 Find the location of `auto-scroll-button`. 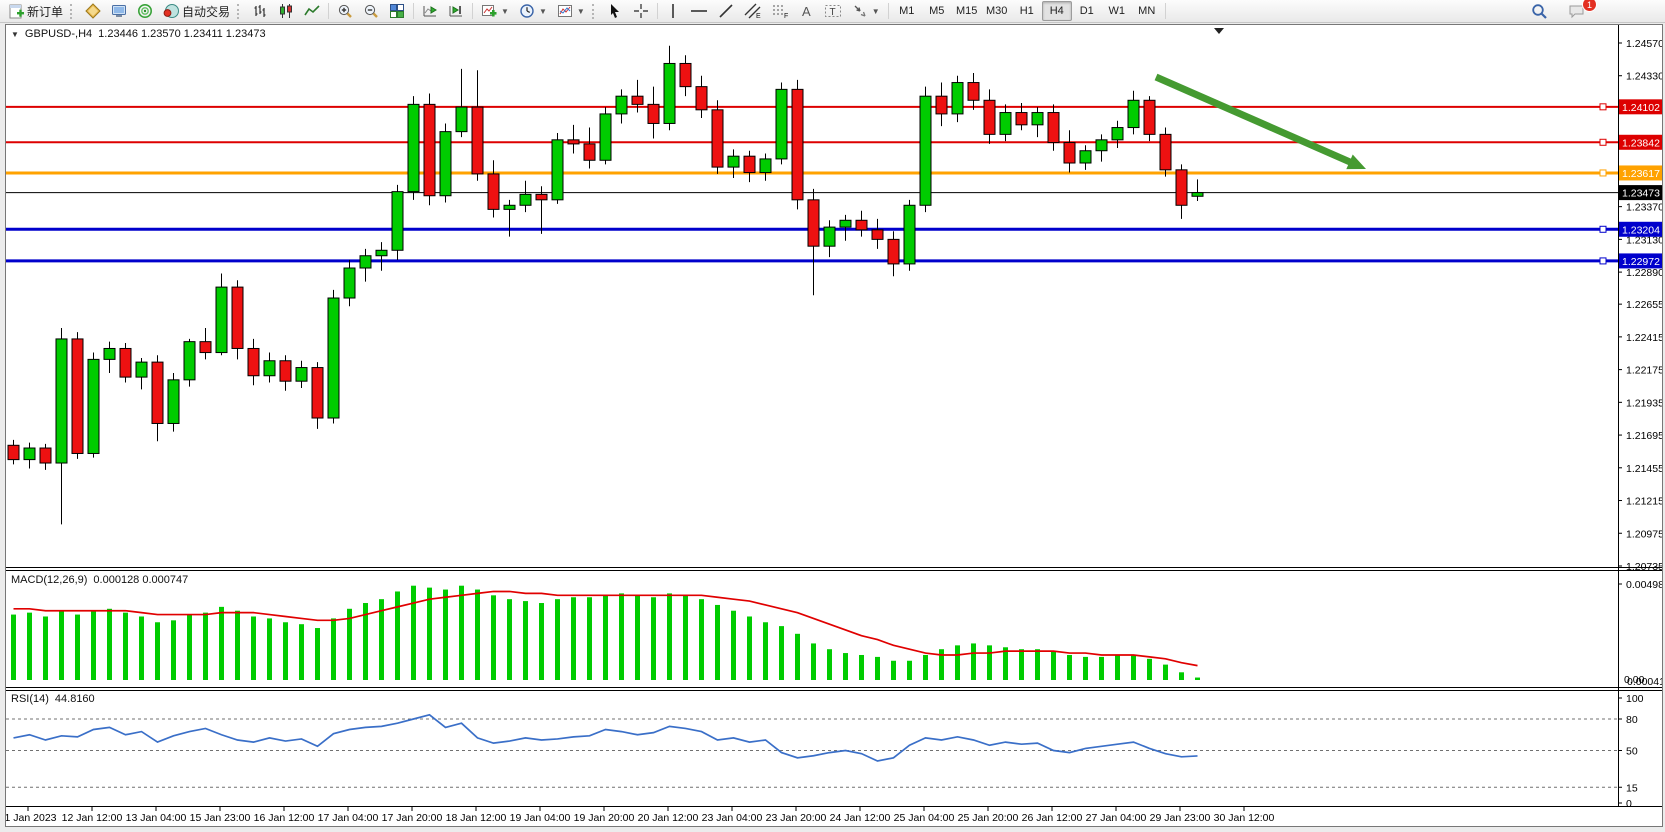

auto-scroll-button is located at coordinates (430, 11).